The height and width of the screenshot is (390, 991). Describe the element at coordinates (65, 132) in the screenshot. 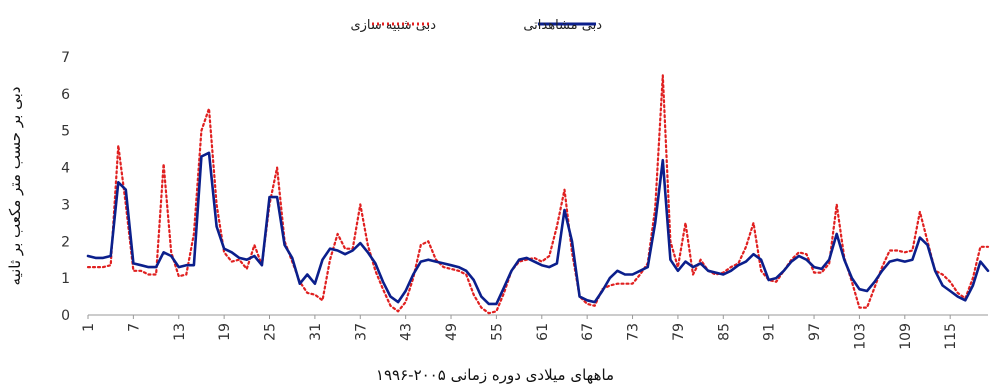

I see `y-tick-label: 5` at that location.